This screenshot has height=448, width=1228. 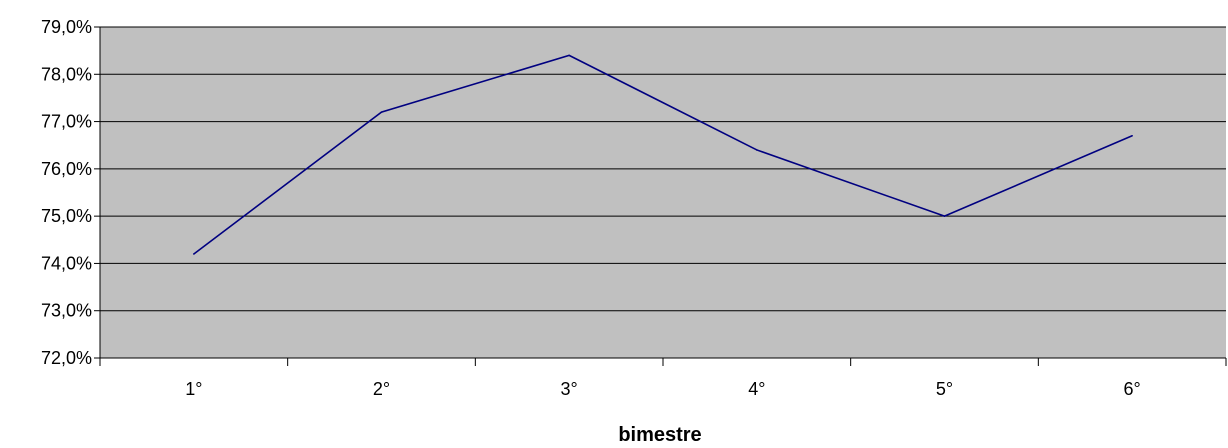 What do you see at coordinates (66, 27) in the screenshot?
I see `y-tick-label: 79,0%` at bounding box center [66, 27].